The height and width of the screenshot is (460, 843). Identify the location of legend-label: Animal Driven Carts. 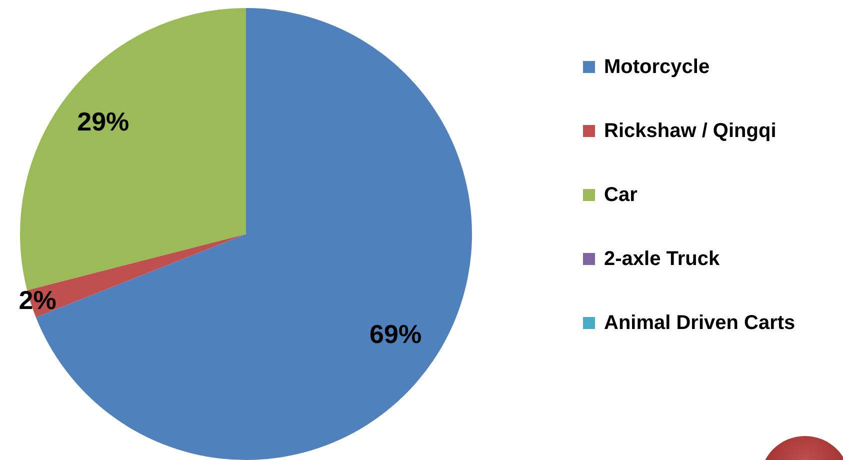
(700, 323).